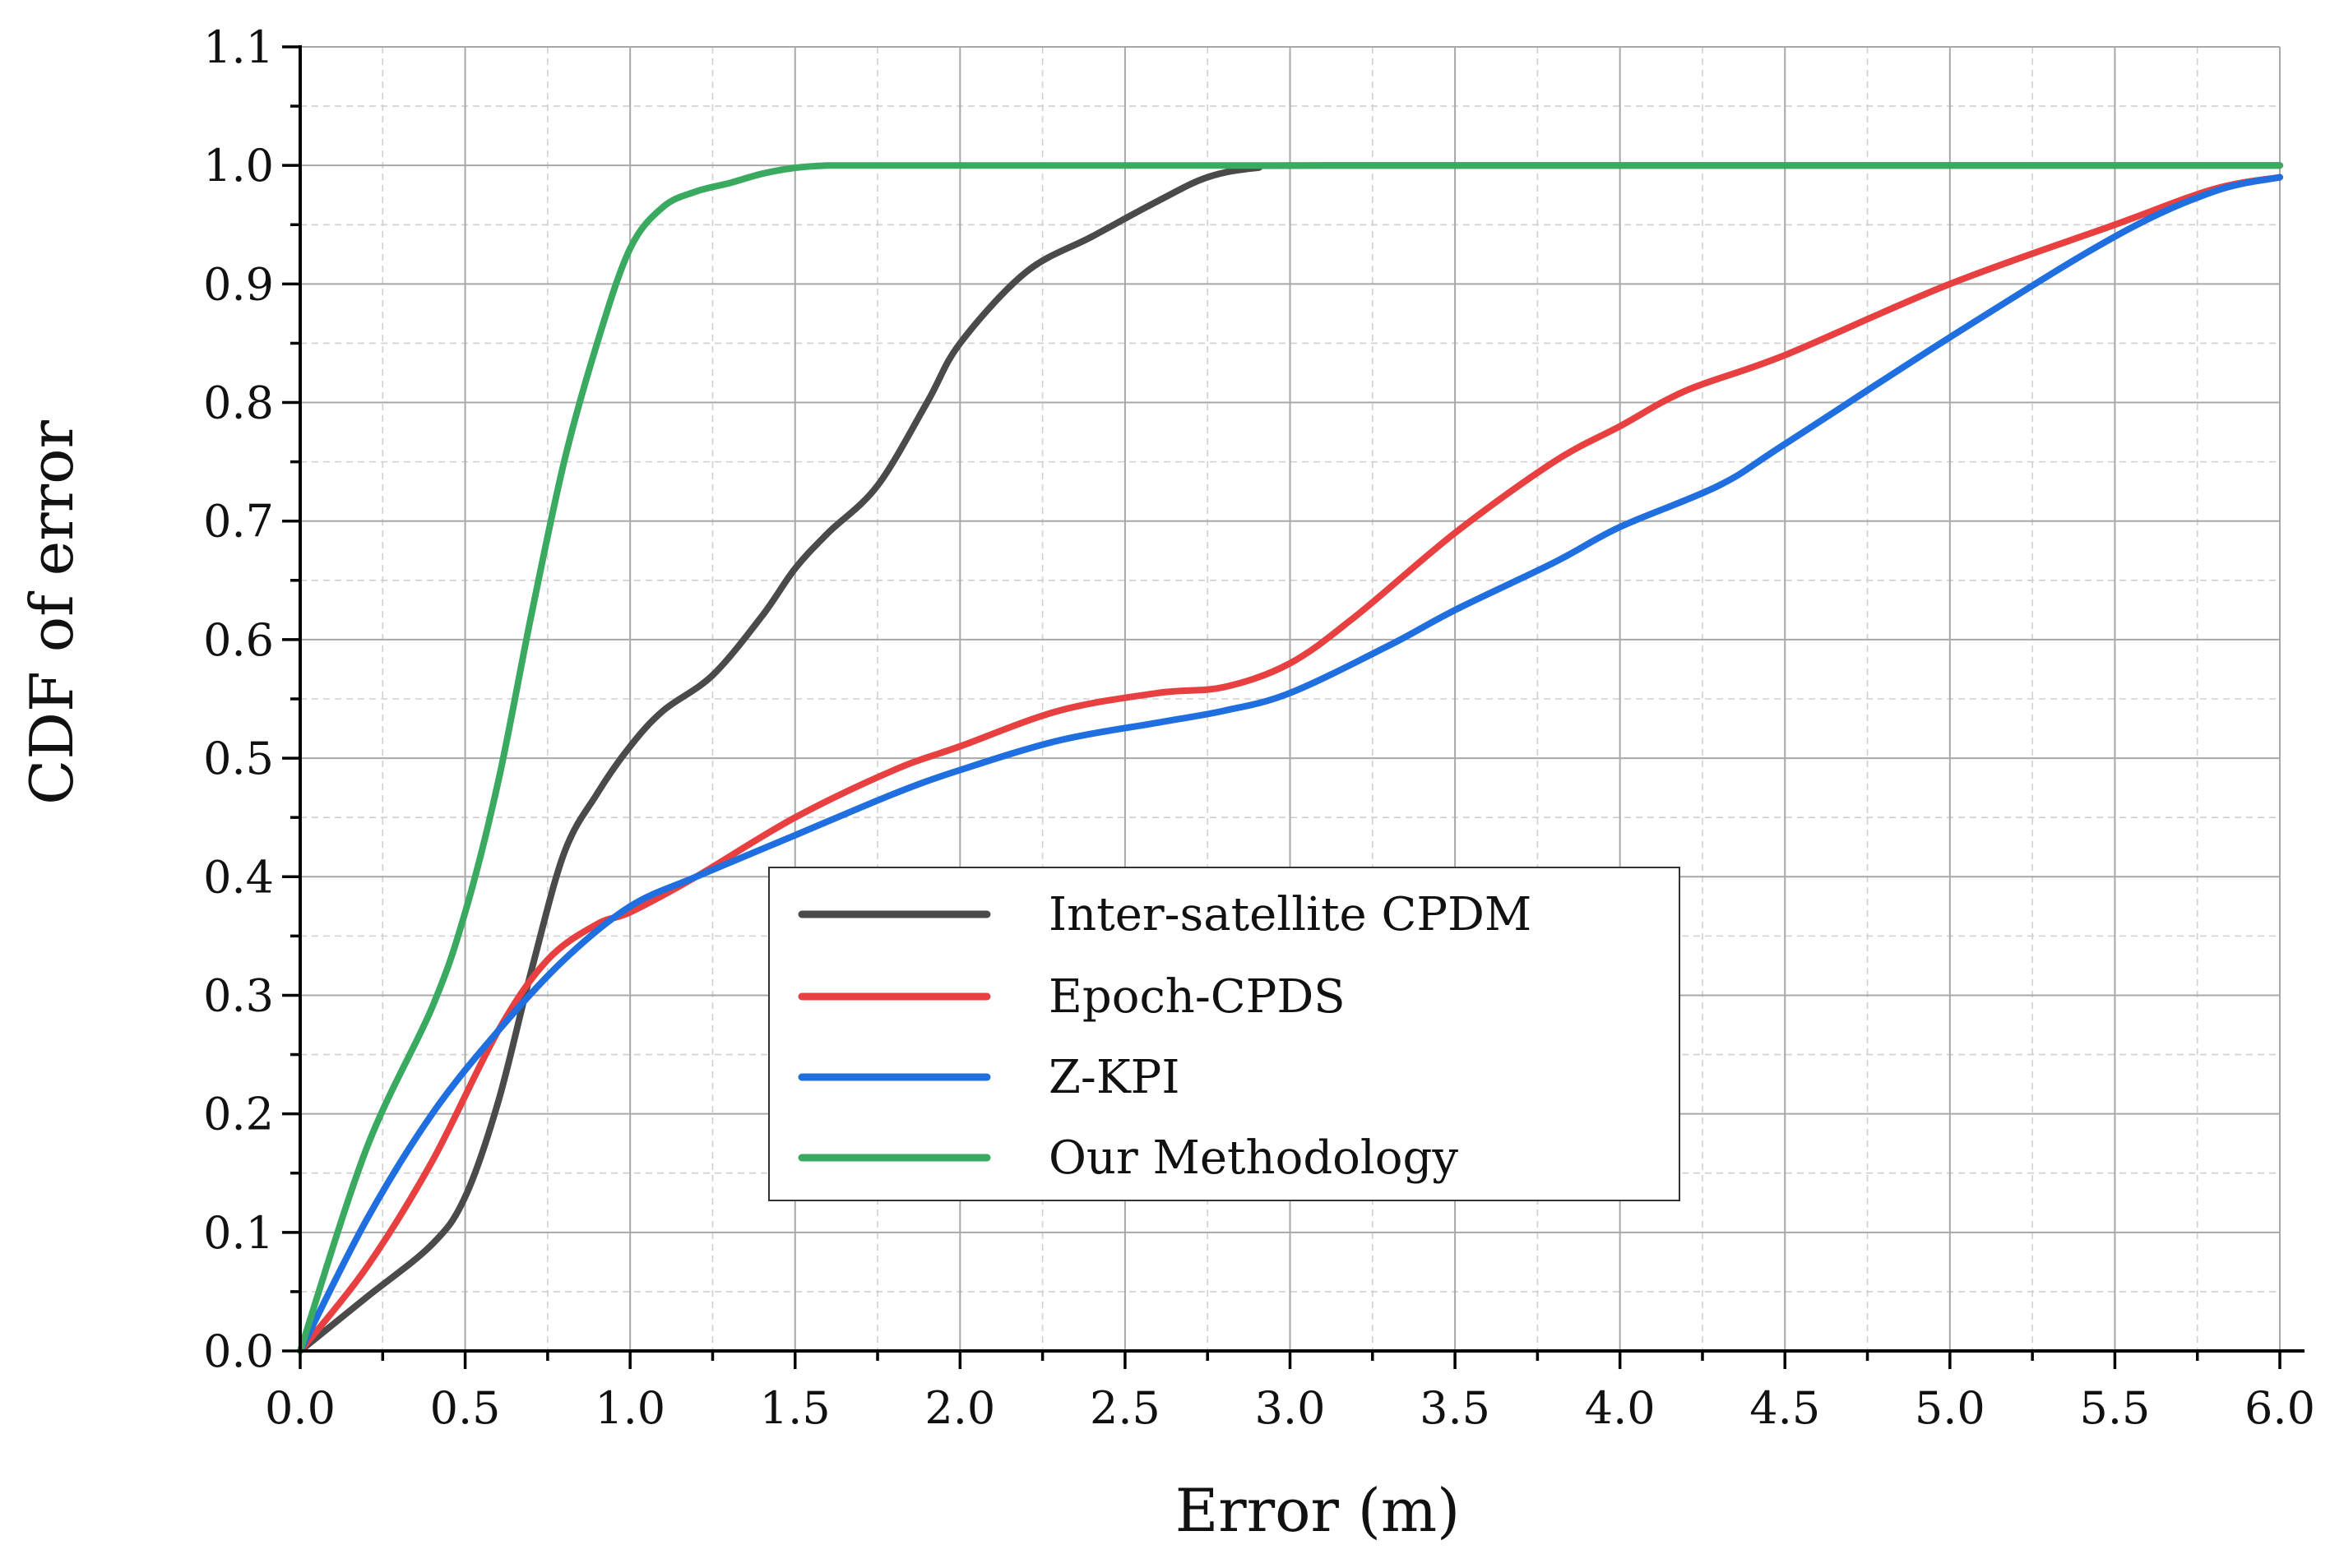 The width and height of the screenshot is (2344, 1568). Describe the element at coordinates (1455, 1408) in the screenshot. I see `x-tick-label: 3.5` at that location.